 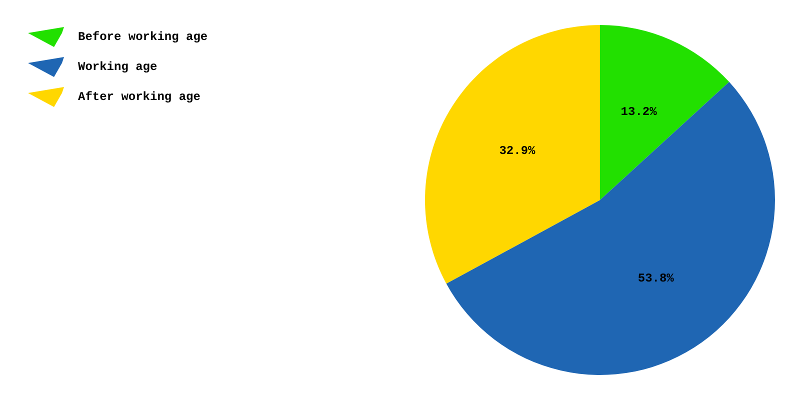 I want to click on legend-label: Before working age, so click(x=143, y=37).